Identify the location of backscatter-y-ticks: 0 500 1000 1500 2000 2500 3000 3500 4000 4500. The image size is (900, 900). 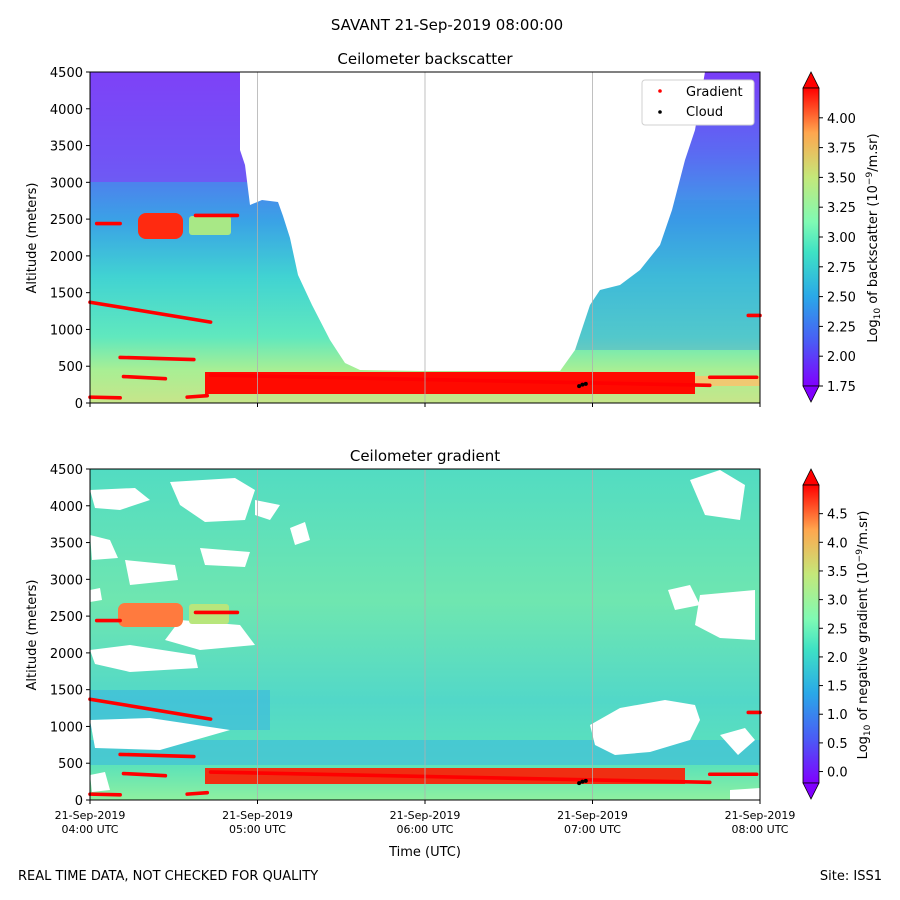
(70, 239).